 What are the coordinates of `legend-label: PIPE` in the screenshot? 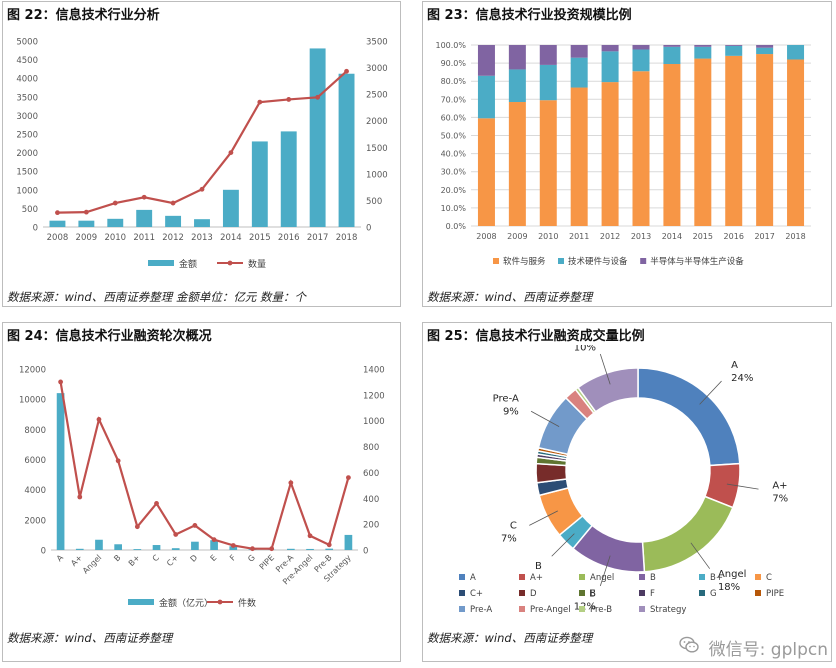 It's located at (775, 594).